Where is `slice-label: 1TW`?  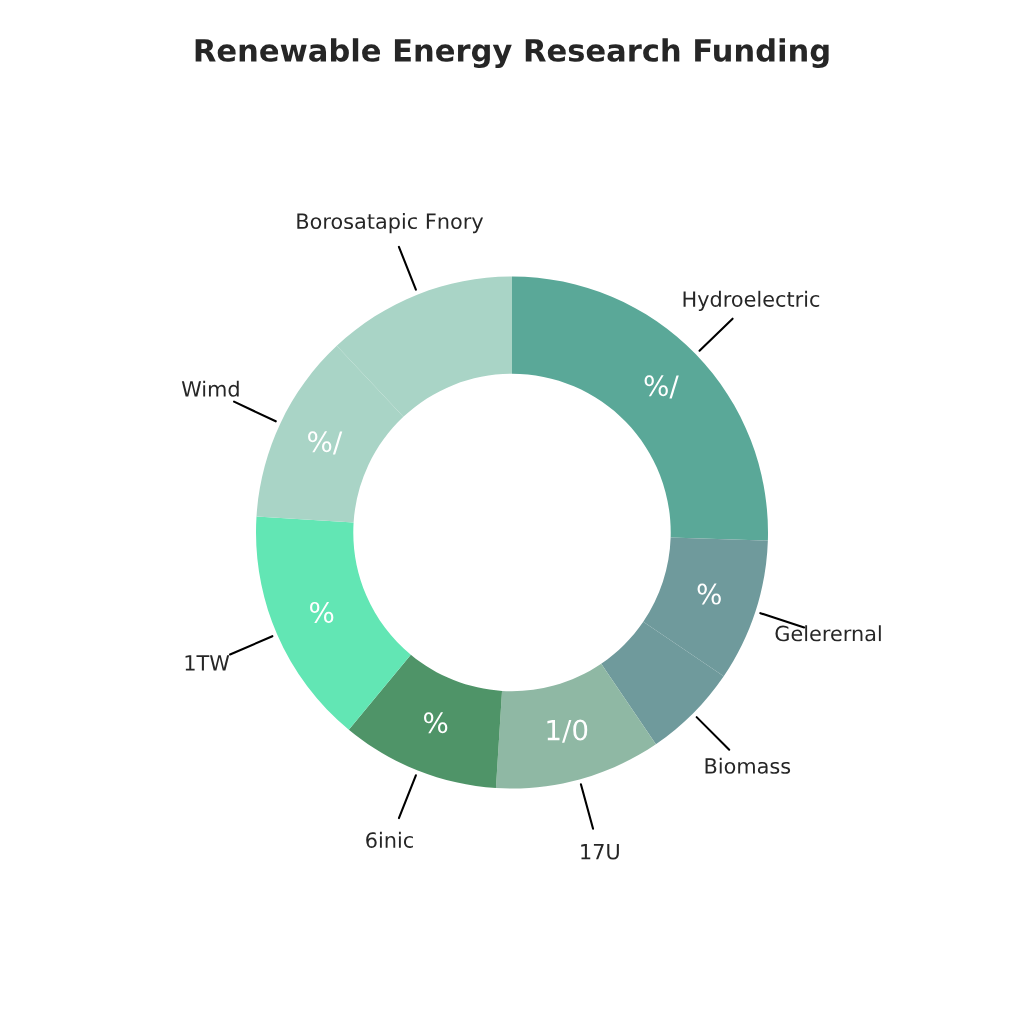
slice-label: 1TW is located at coordinates (207, 663).